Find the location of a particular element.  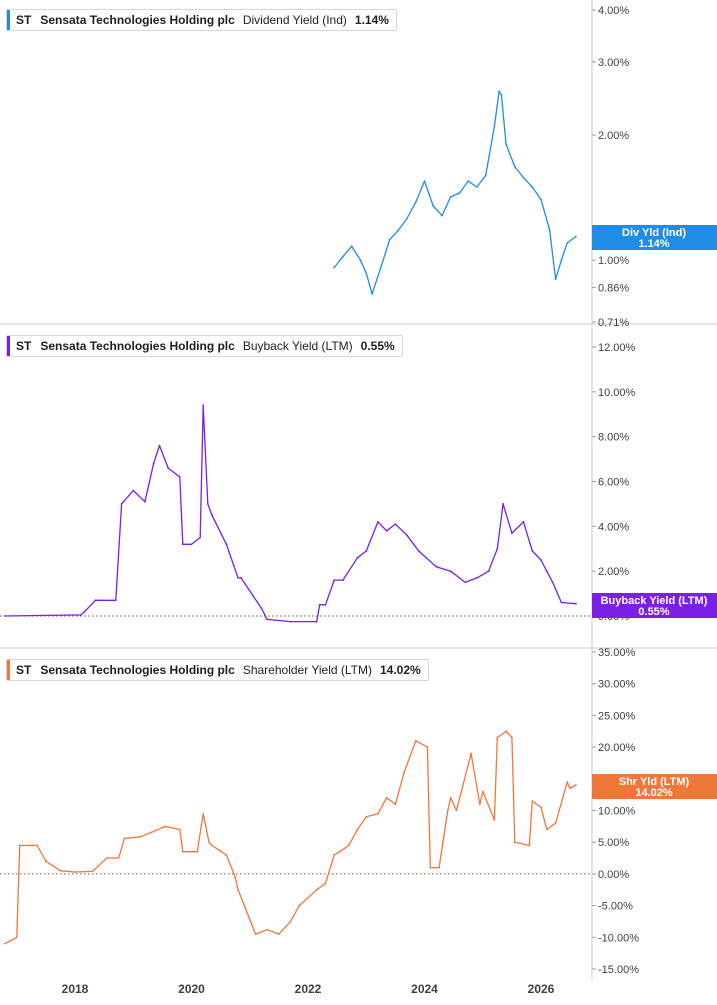

y-tick-label: 35.00% is located at coordinates (617, 653).